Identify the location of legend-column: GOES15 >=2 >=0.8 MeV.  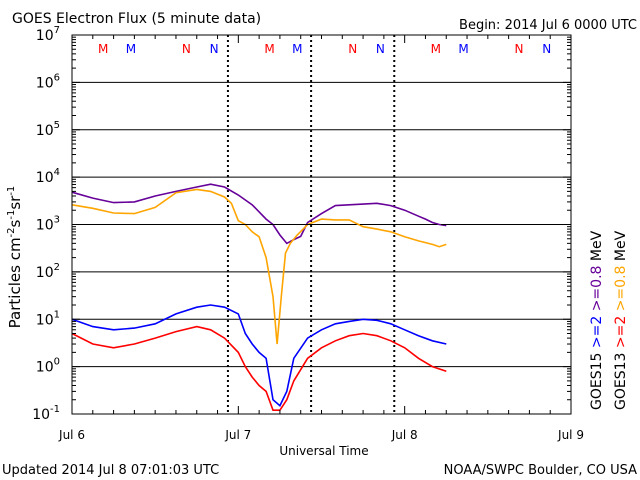
(597, 320).